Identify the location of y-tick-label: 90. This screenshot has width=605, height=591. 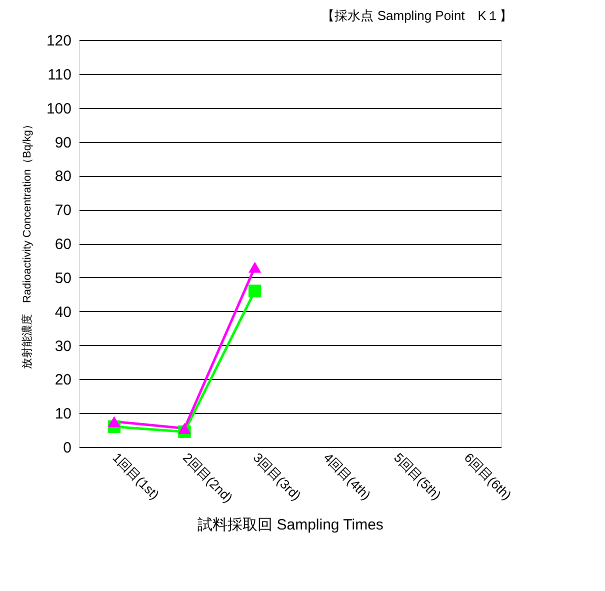
(63, 143).